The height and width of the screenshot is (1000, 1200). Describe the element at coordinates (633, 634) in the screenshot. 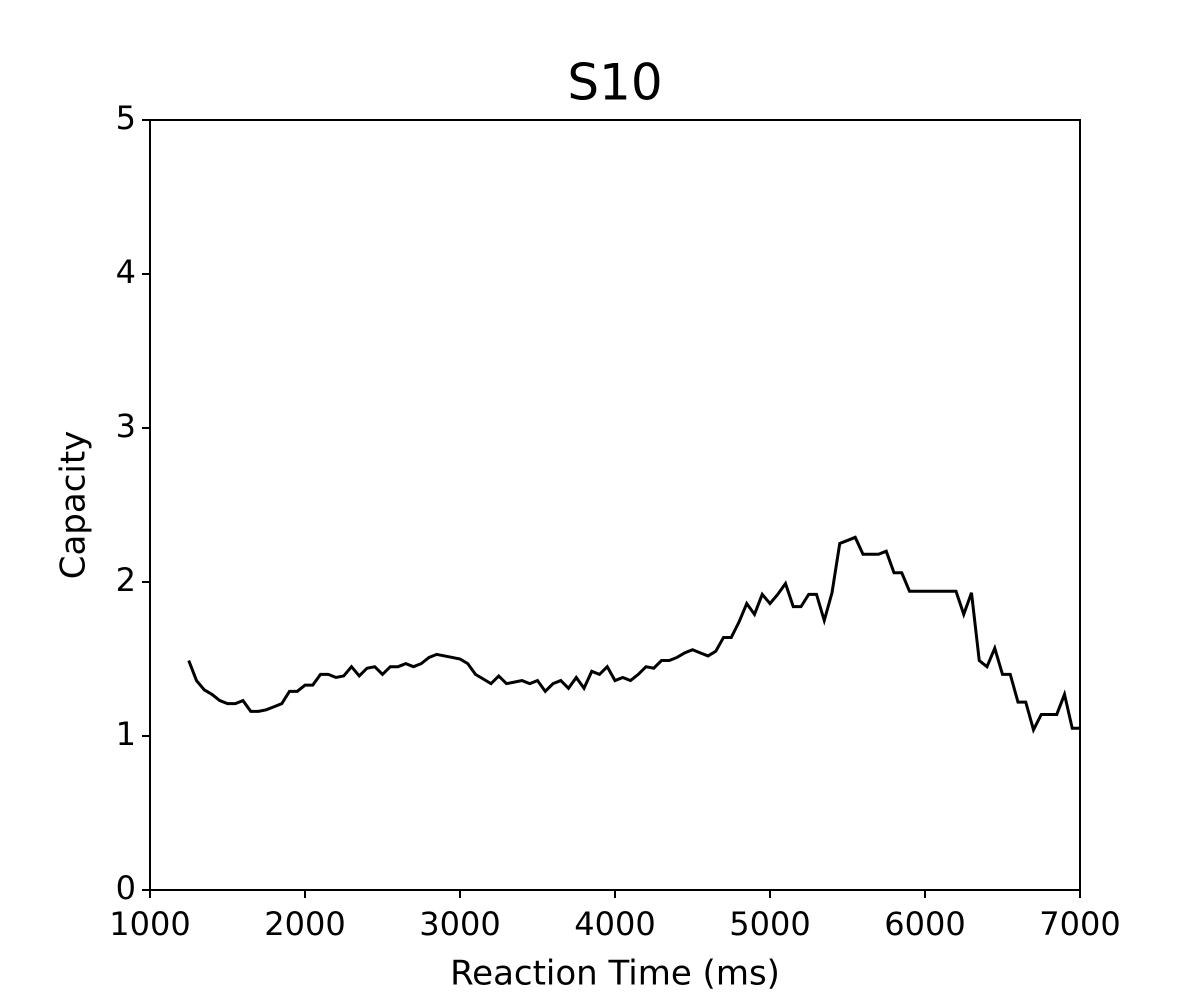

I see `data-line` at that location.